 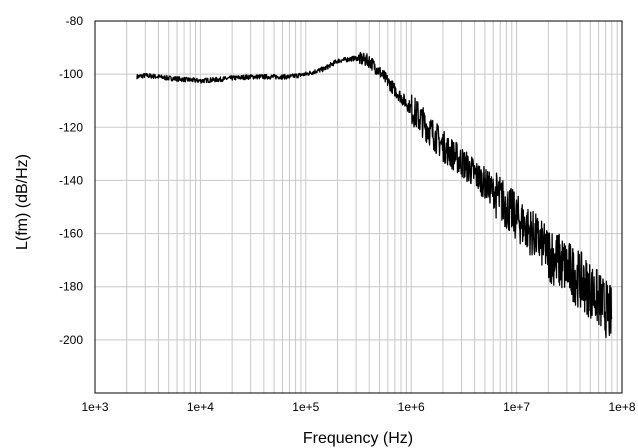 What do you see at coordinates (71, 340) in the screenshot?
I see `y-tick-label: -200` at bounding box center [71, 340].